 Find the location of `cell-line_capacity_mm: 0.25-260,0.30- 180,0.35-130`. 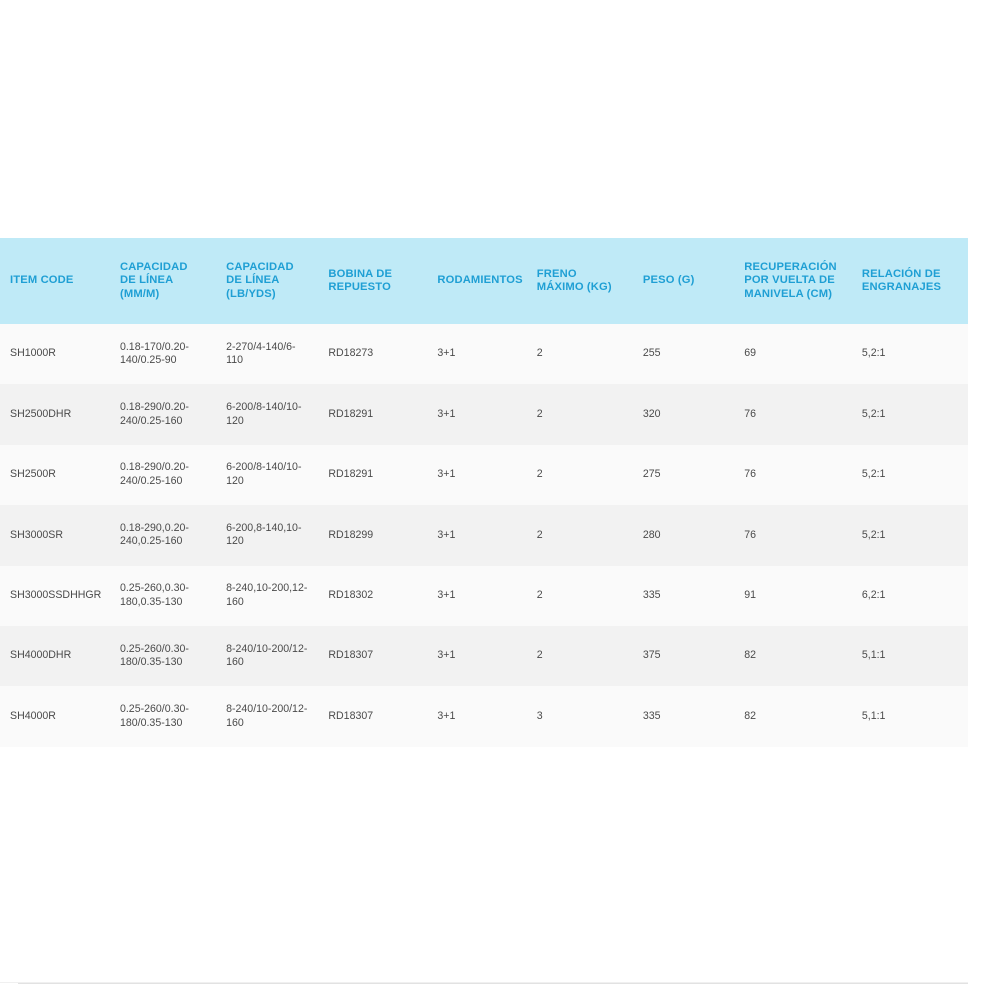

cell-line_capacity_mm: 0.25-260,0.30- 180,0.35-130 is located at coordinates (154, 595).